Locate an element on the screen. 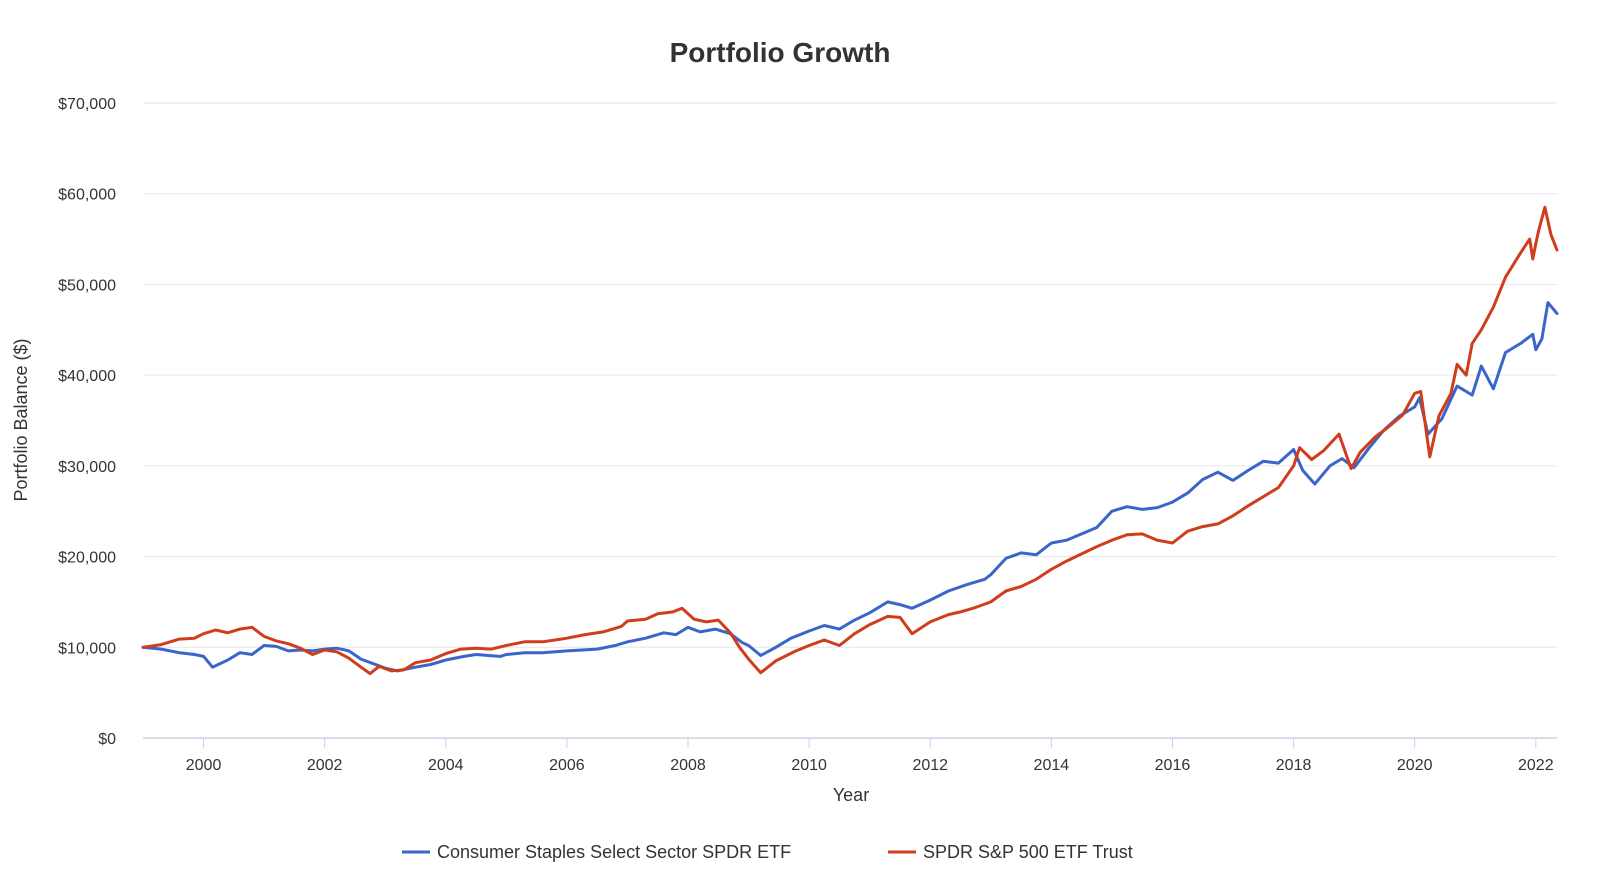 This screenshot has height=876, width=1600. y-tick-label: $20,000 is located at coordinates (87, 558).